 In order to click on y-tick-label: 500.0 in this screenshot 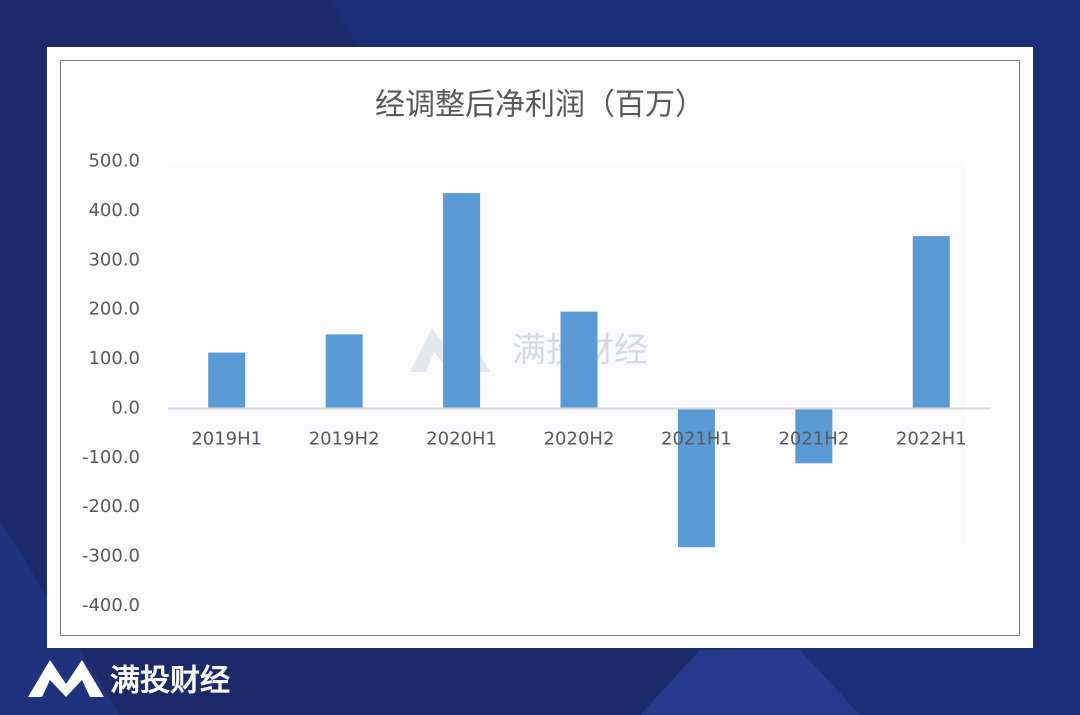, I will do `click(114, 161)`.